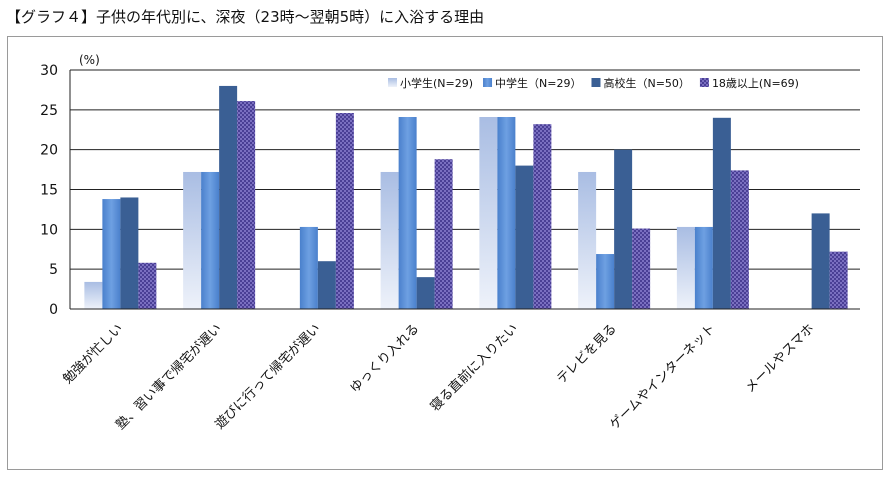 The height and width of the screenshot is (478, 894). Describe the element at coordinates (93, 354) in the screenshot. I see `x-category-label: 勉強が忙しい` at that location.